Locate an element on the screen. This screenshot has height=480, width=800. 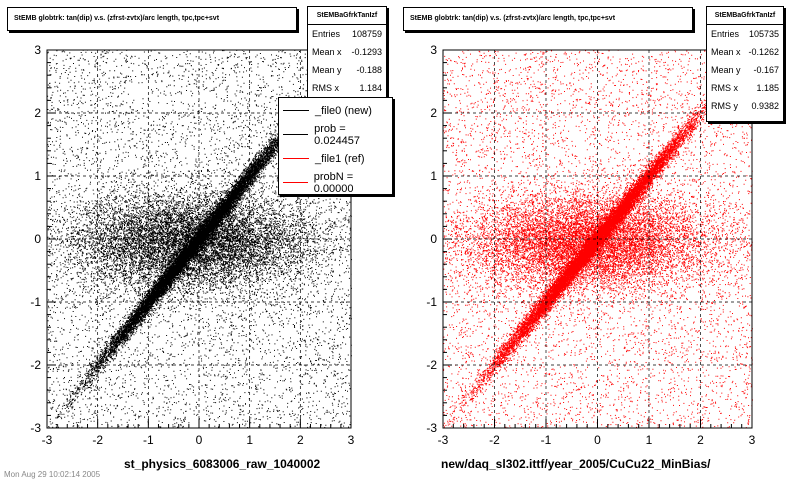
left-x-tick-label: 2 is located at coordinates (300, 440).